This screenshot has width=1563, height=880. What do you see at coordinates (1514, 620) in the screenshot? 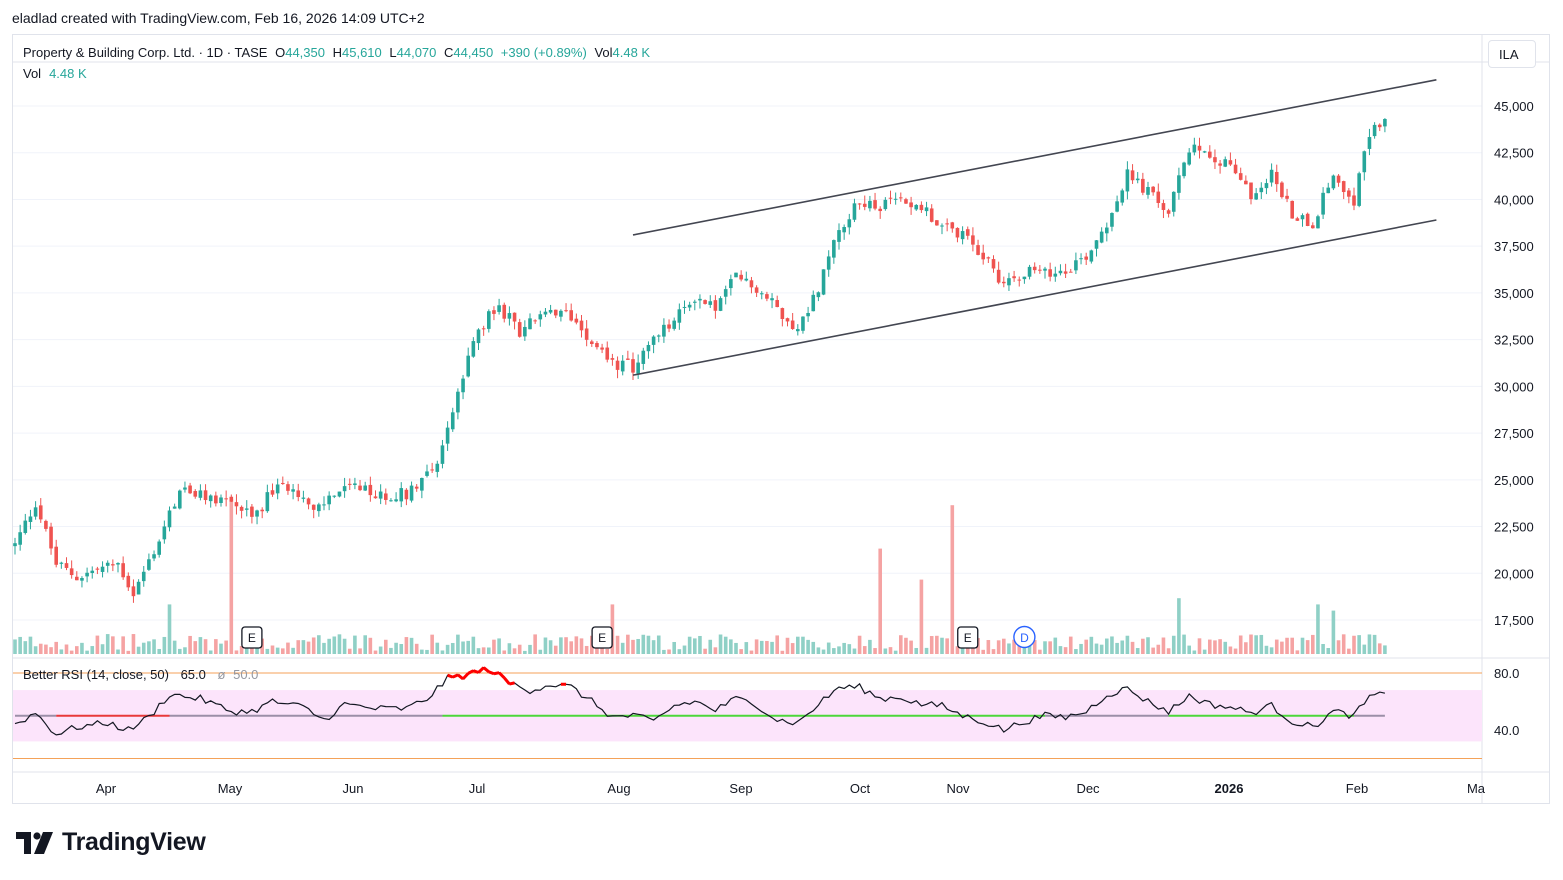
I see `price-tick-label: 17,500` at bounding box center [1514, 620].